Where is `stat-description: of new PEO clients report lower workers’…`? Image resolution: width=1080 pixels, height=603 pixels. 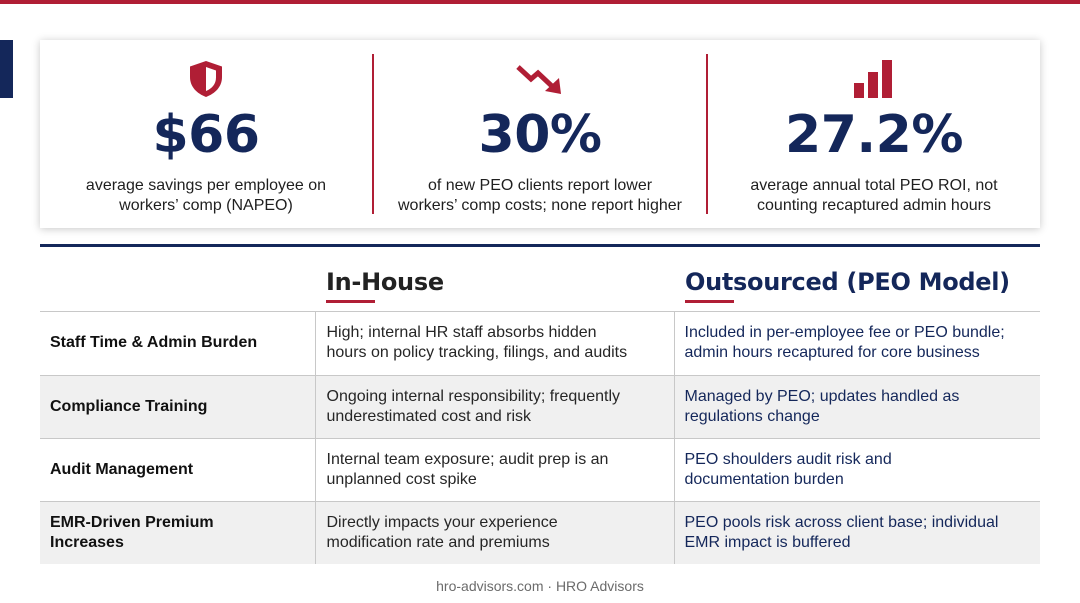
stat-description: of new PEO clients report lower workers’… is located at coordinates (540, 195).